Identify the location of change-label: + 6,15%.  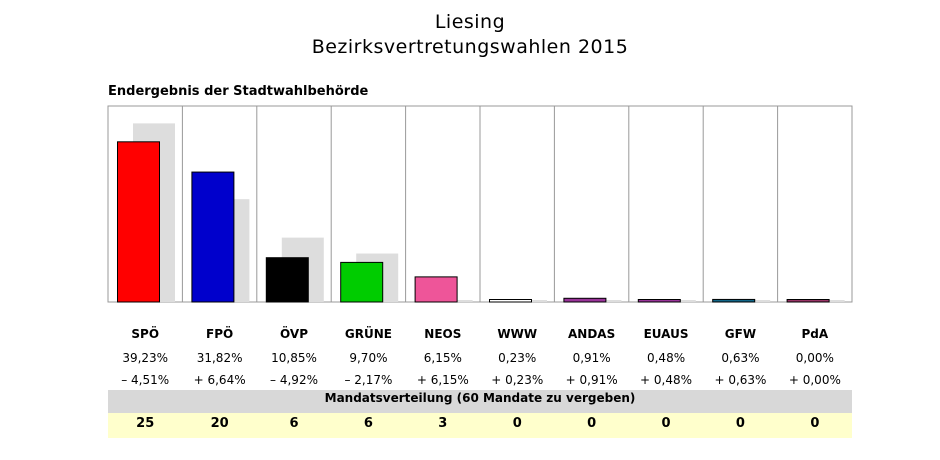
(442, 380).